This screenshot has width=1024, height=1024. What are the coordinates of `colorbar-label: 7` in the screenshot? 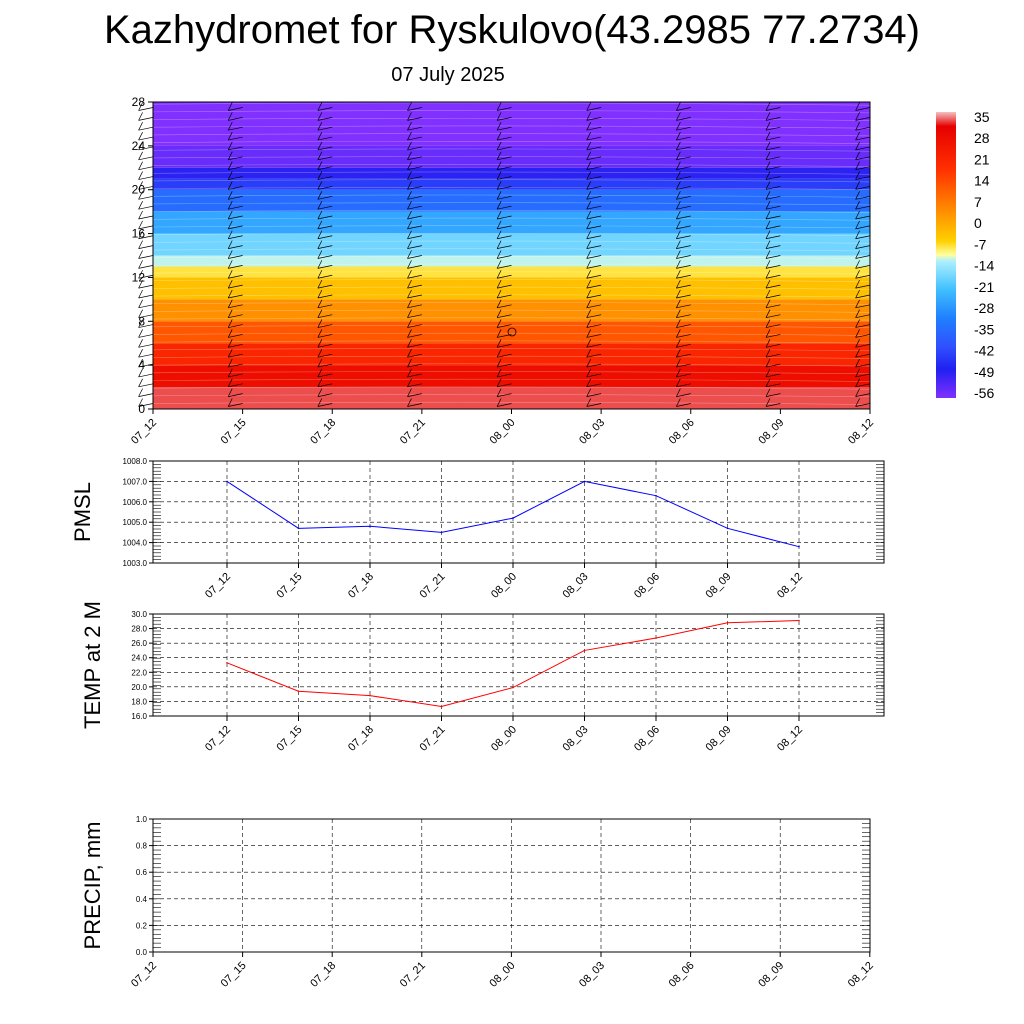 It's located at (978, 202).